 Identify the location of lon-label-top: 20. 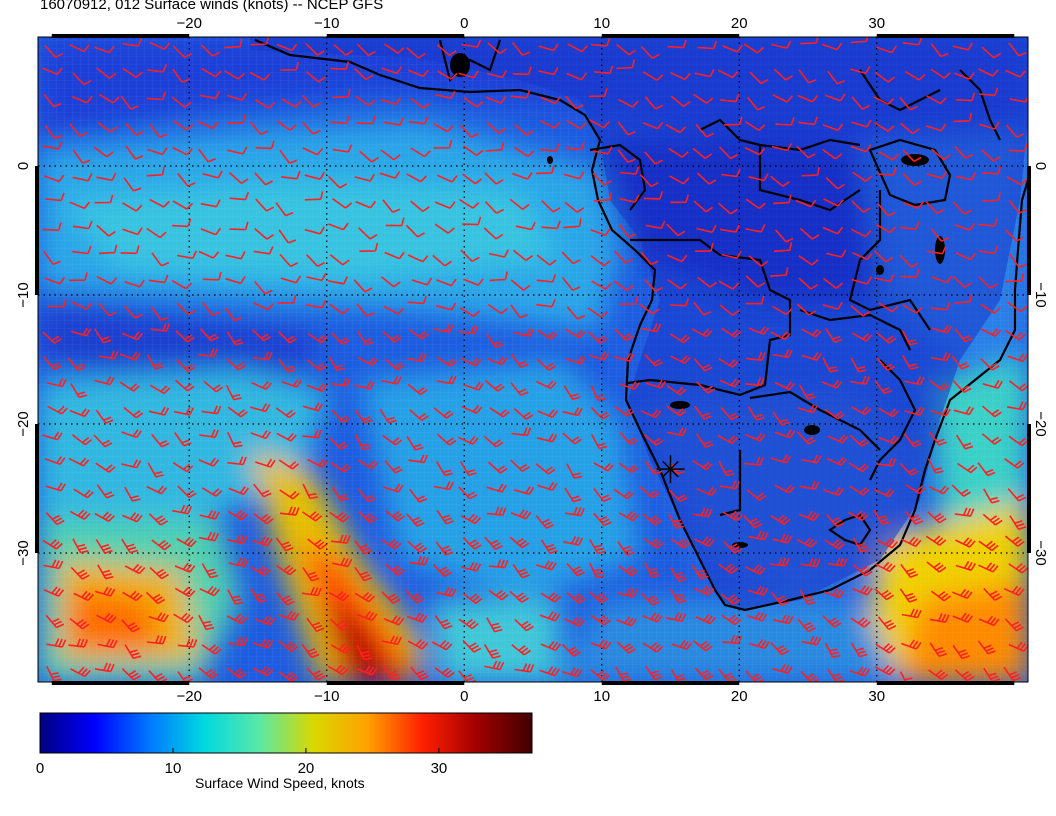
(739, 23).